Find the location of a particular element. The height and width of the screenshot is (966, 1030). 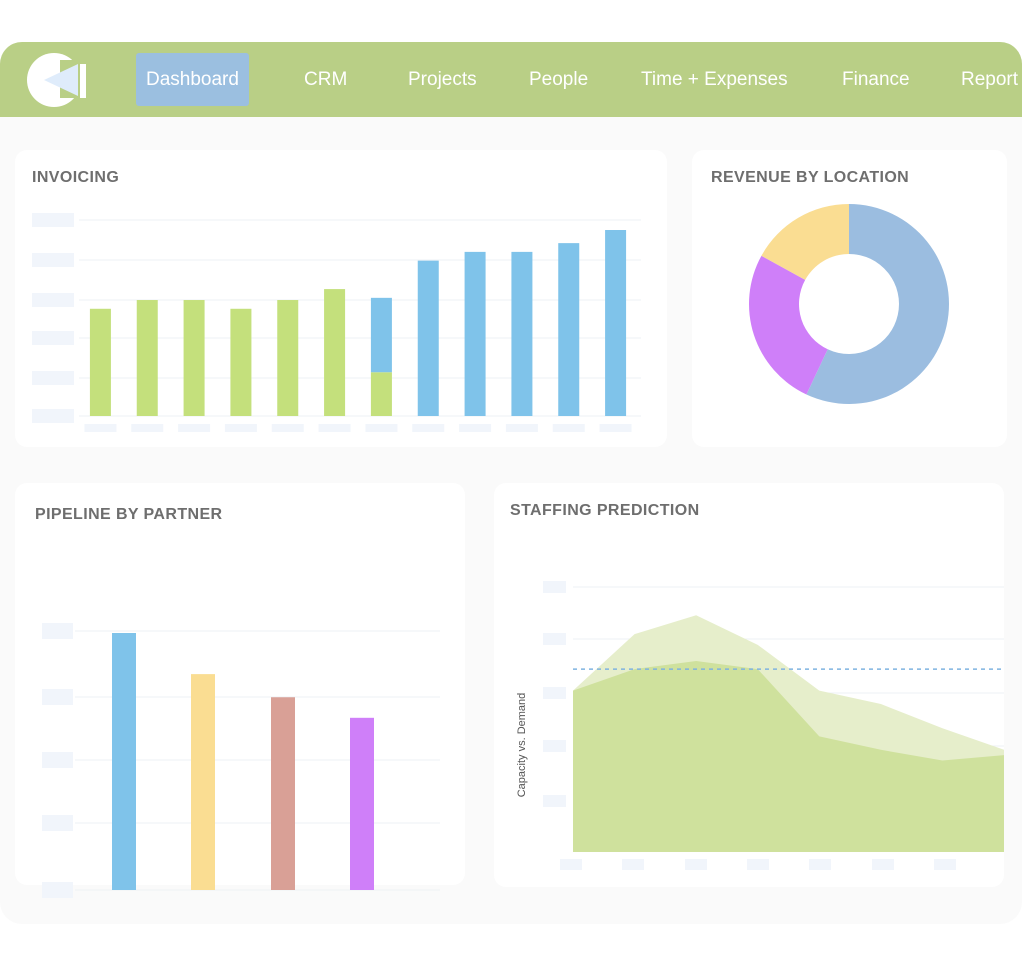

nav-tab-finance: Finance is located at coordinates (876, 79).